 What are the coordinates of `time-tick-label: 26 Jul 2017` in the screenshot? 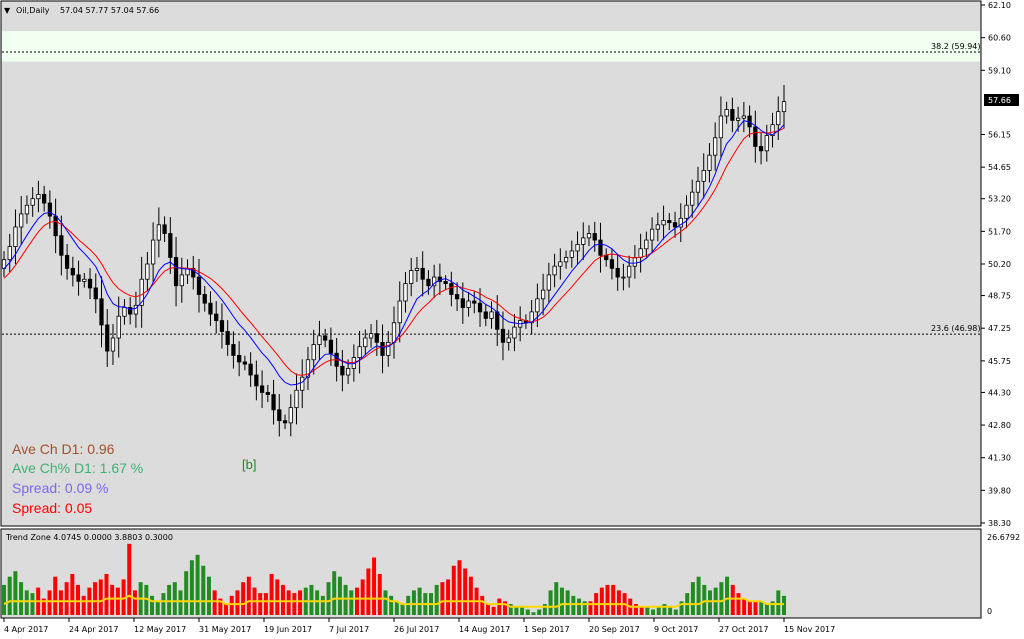 It's located at (416, 629).